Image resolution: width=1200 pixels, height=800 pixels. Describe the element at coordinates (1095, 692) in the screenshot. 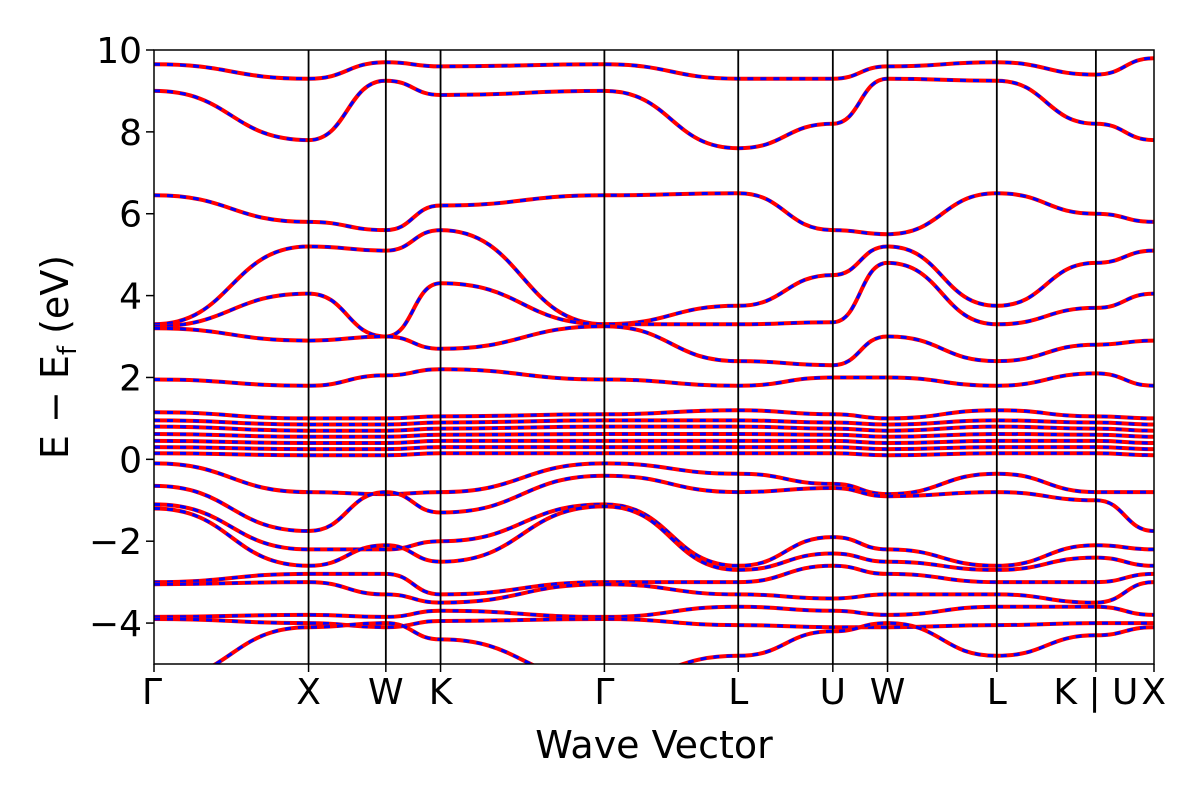

I see `x-tick-label: K | U` at that location.